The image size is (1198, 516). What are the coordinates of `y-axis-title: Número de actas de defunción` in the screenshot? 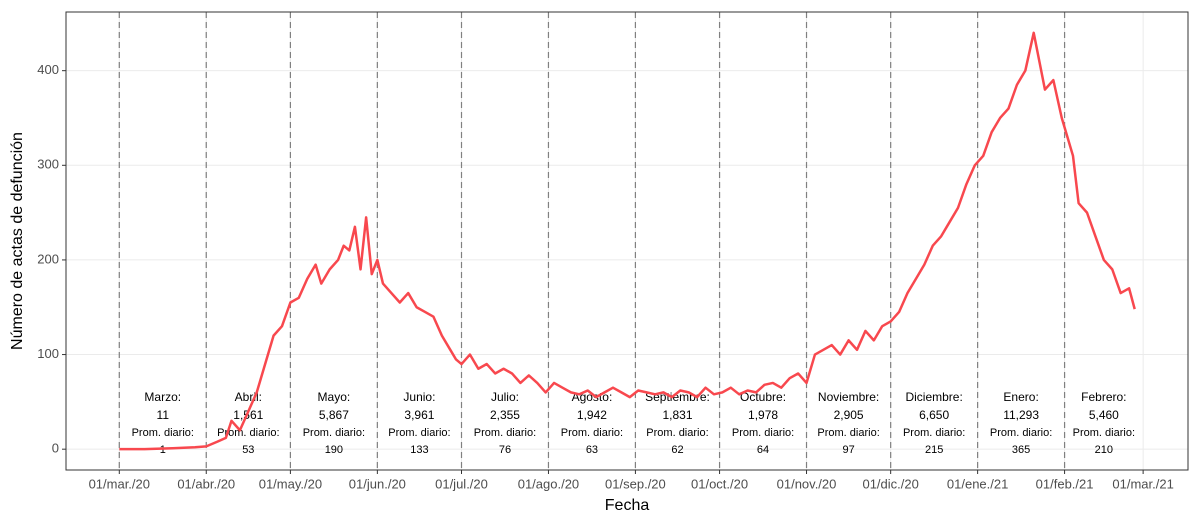 It's located at (17, 241).